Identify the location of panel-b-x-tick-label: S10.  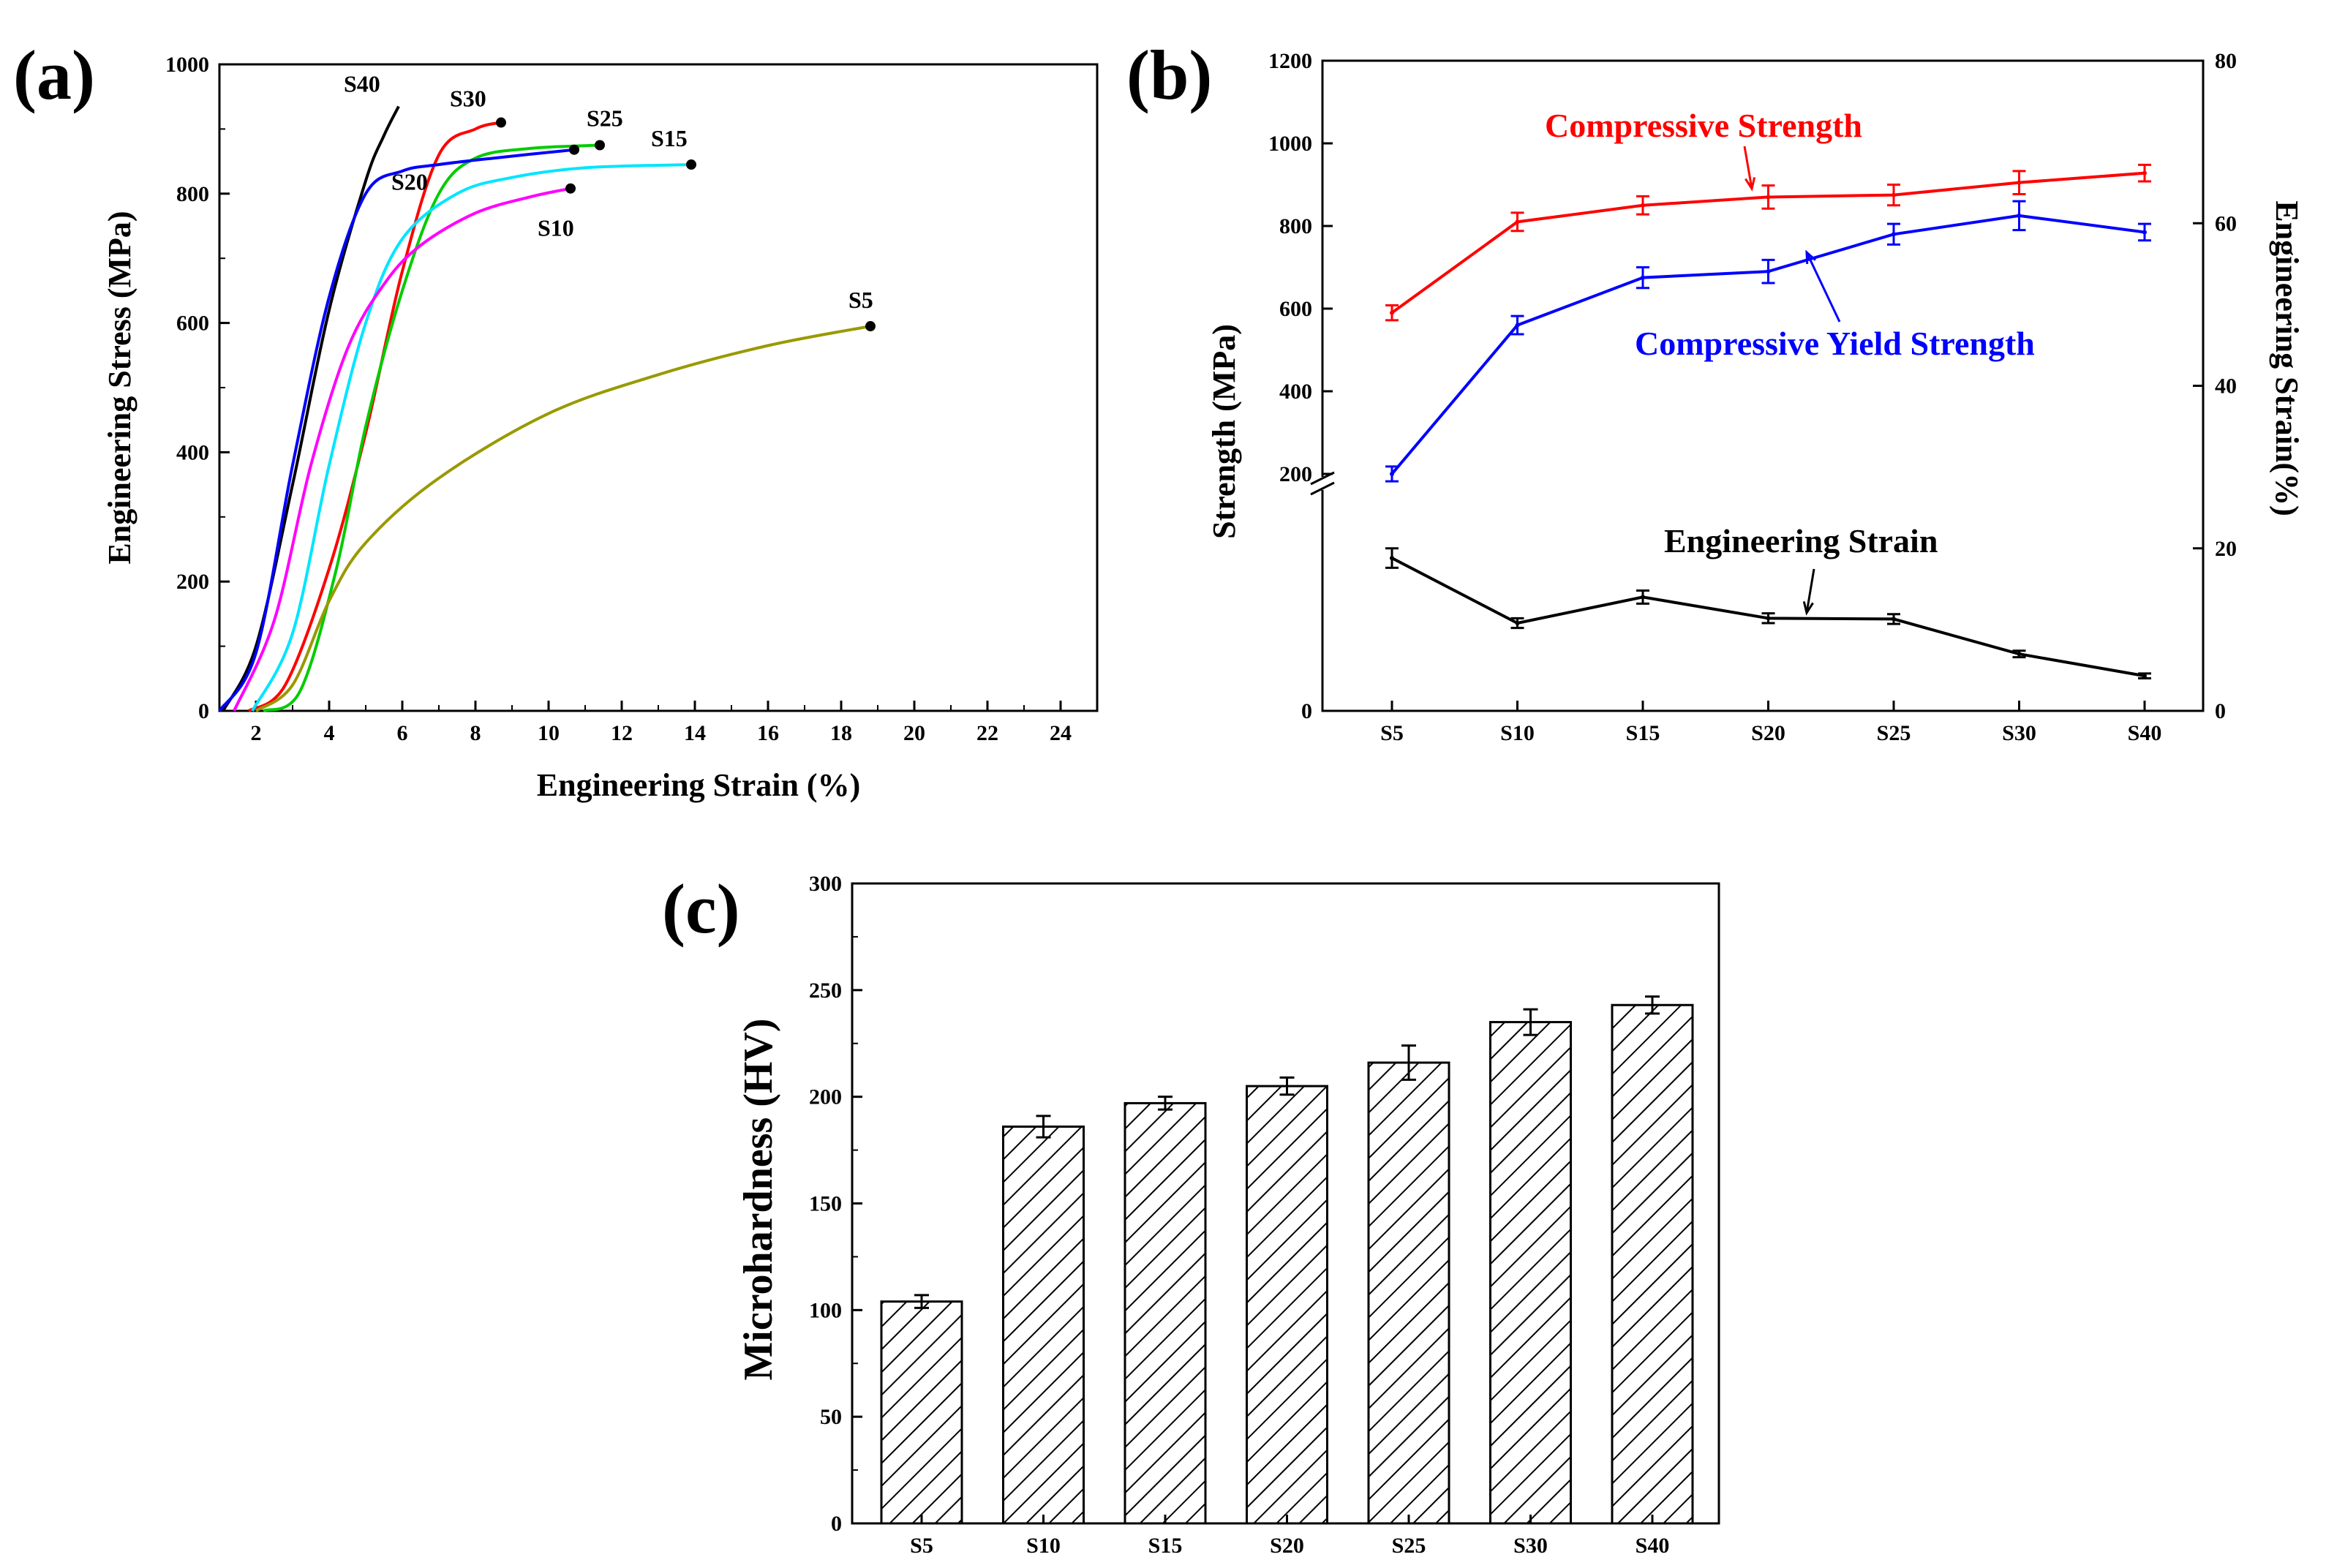
(1517, 733).